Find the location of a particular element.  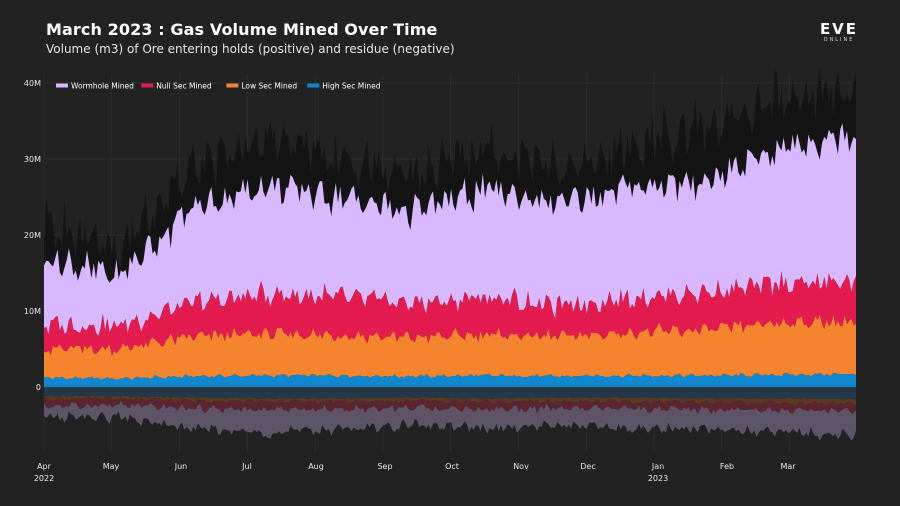

nullsec-residue-area is located at coordinates (450, 405).